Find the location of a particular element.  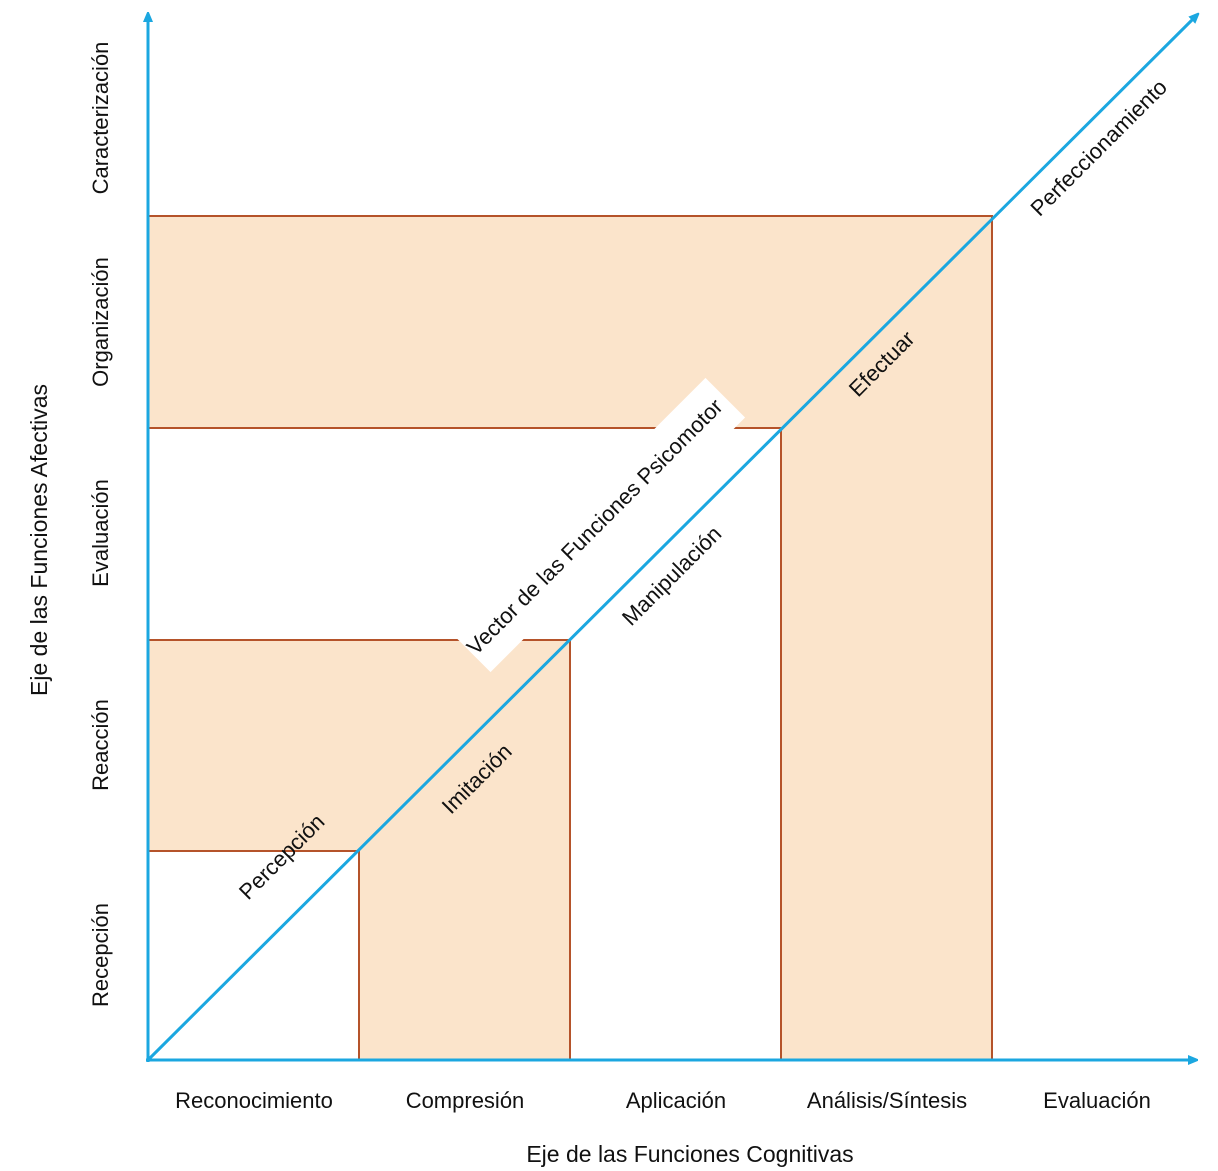

x-category-label: Análisis/Síntesis is located at coordinates (887, 1100).